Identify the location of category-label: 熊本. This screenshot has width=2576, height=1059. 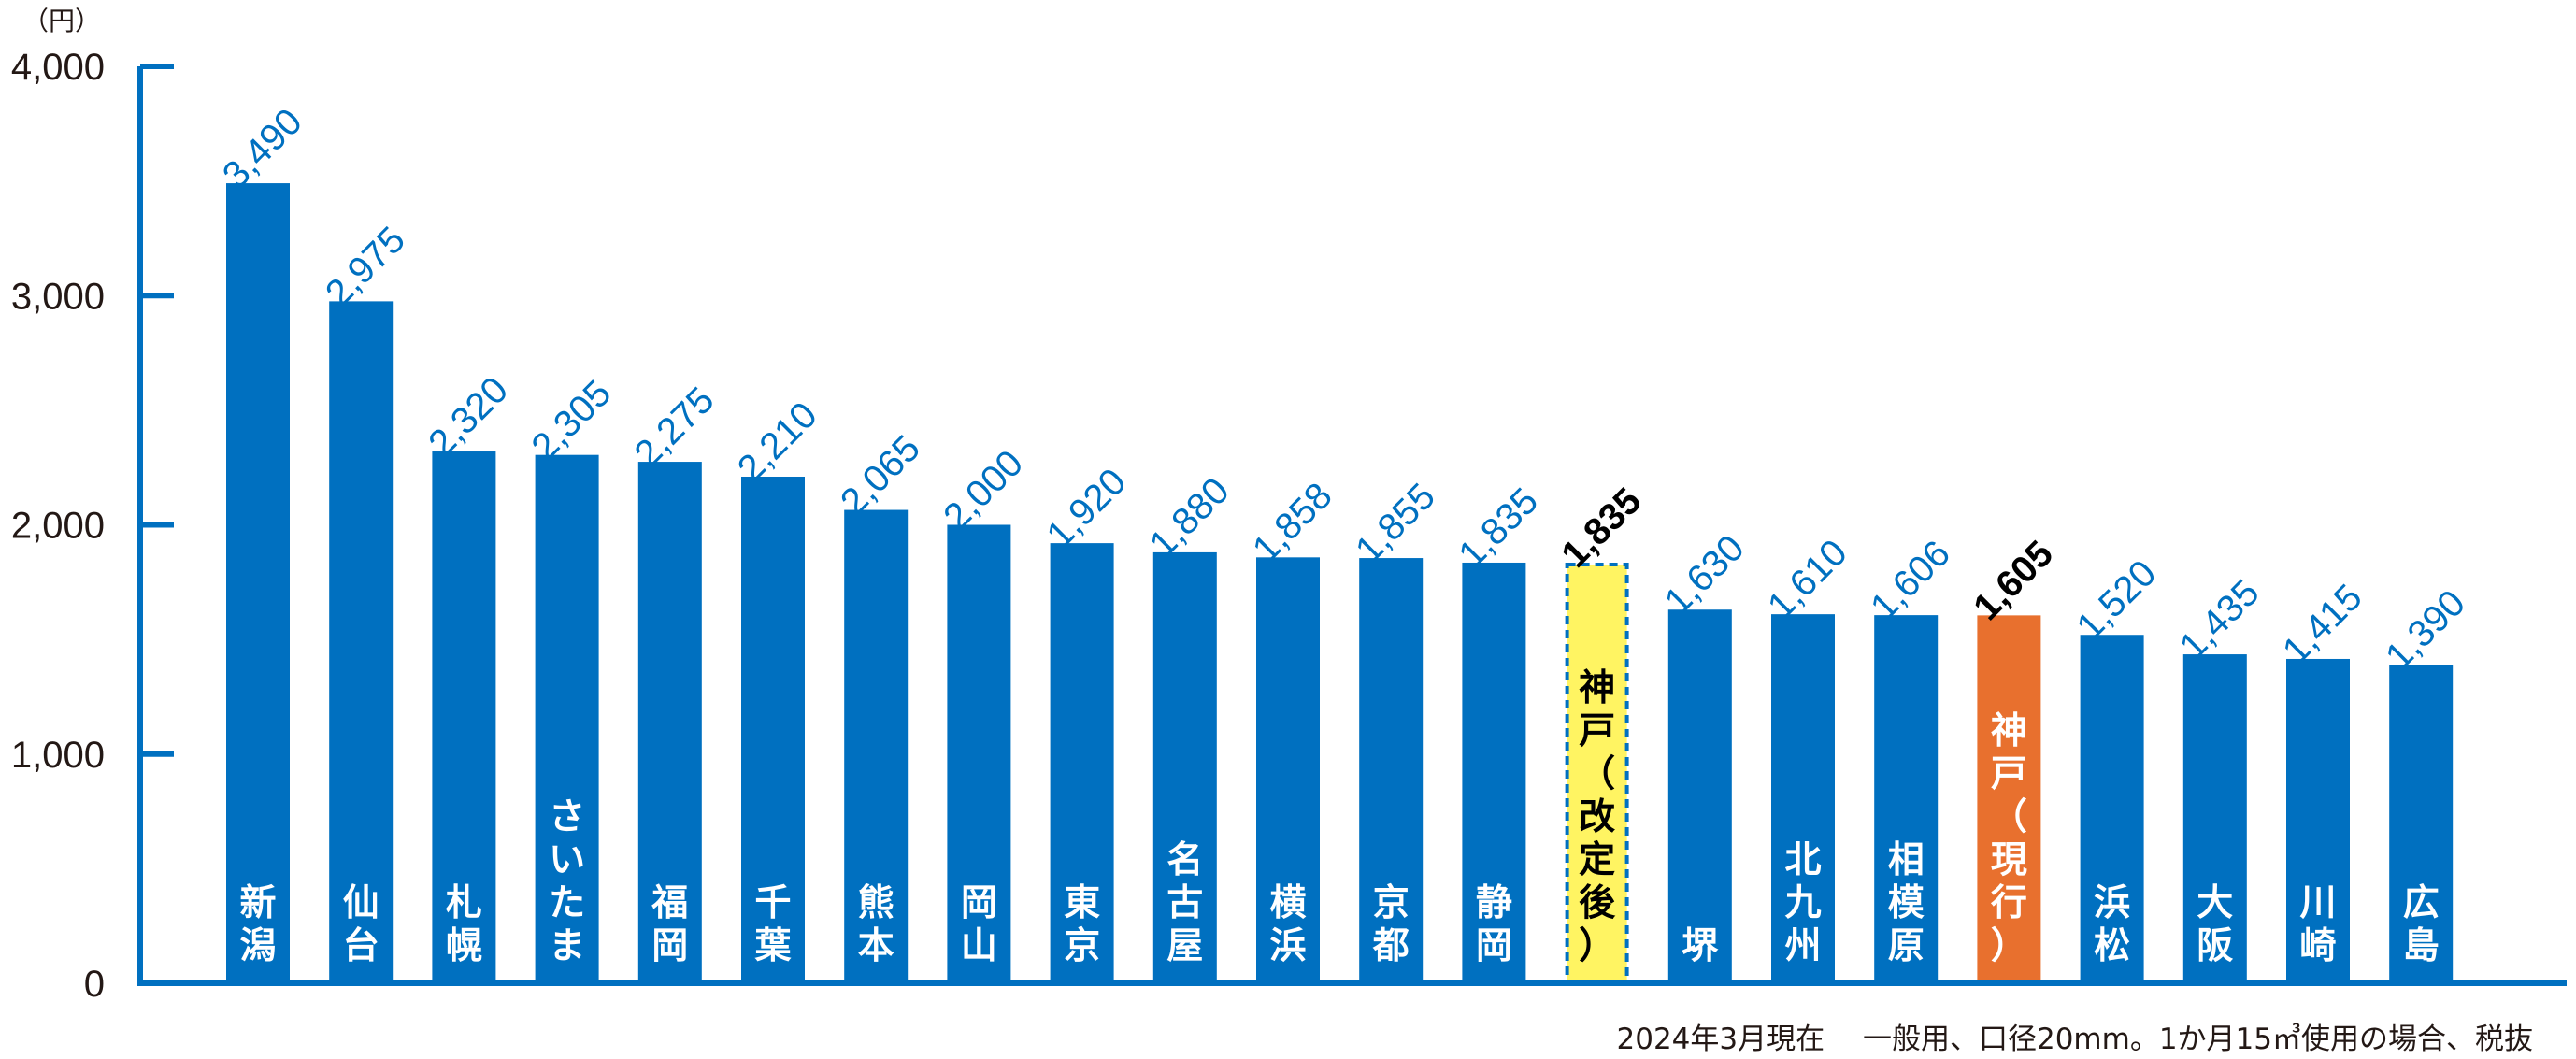
(876, 924).